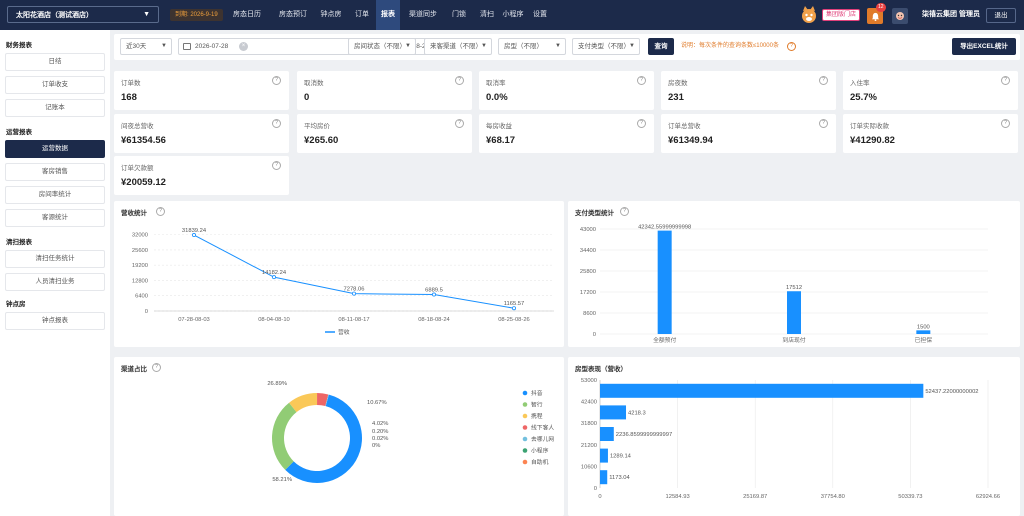  What do you see at coordinates (595, 489) in the screenshot?
I see `y-tick-label: 0` at bounding box center [595, 489].